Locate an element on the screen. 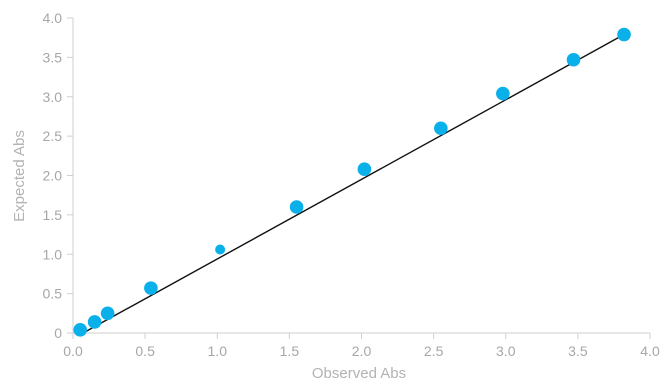 This screenshot has width=668, height=382. y-axis-title: Expected Abs is located at coordinates (19, 176).